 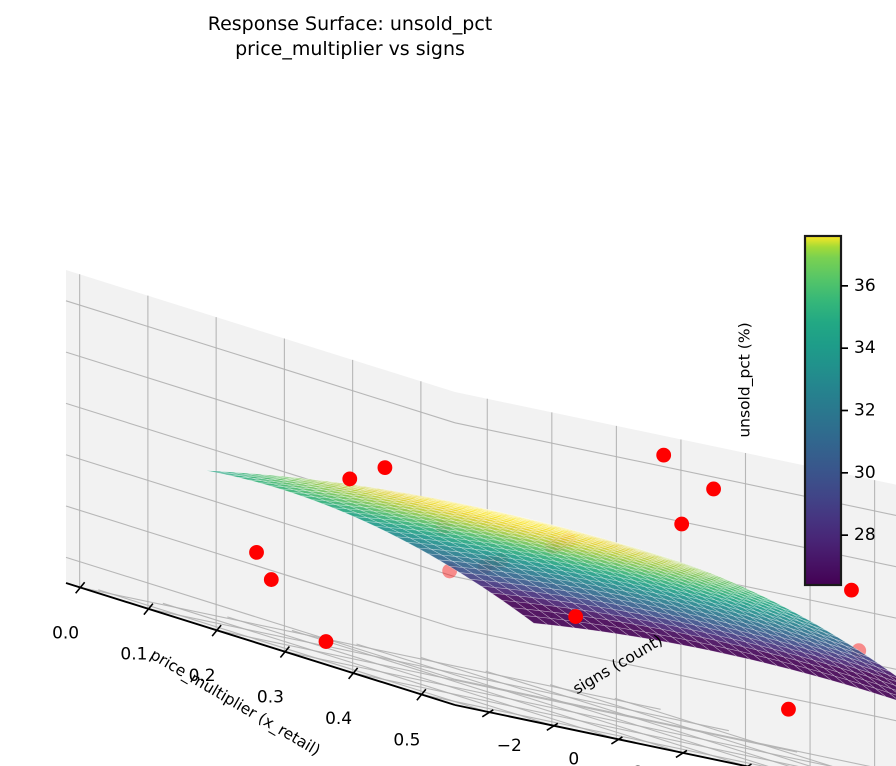 I want to click on colorbar-tick-label: 34, so click(x=865, y=348).